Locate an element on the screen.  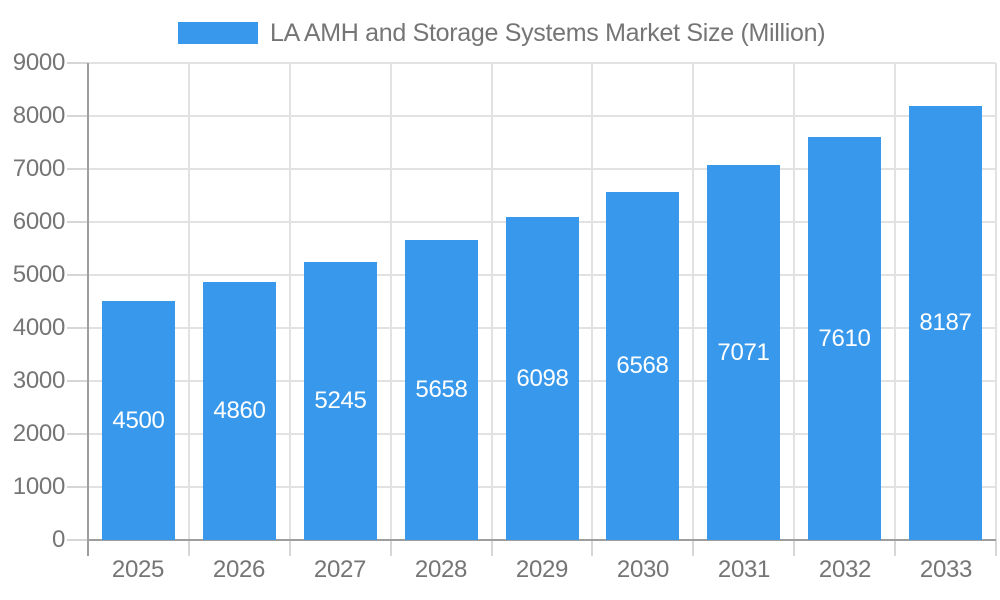
bar: 8187 is located at coordinates (945, 323).